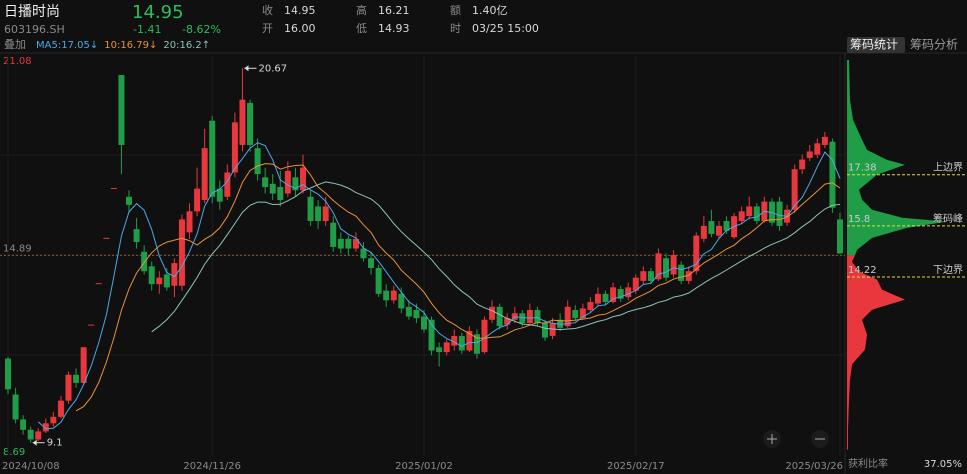 The width and height of the screenshot is (967, 474). I want to click on tab-bg, so click(876, 45).